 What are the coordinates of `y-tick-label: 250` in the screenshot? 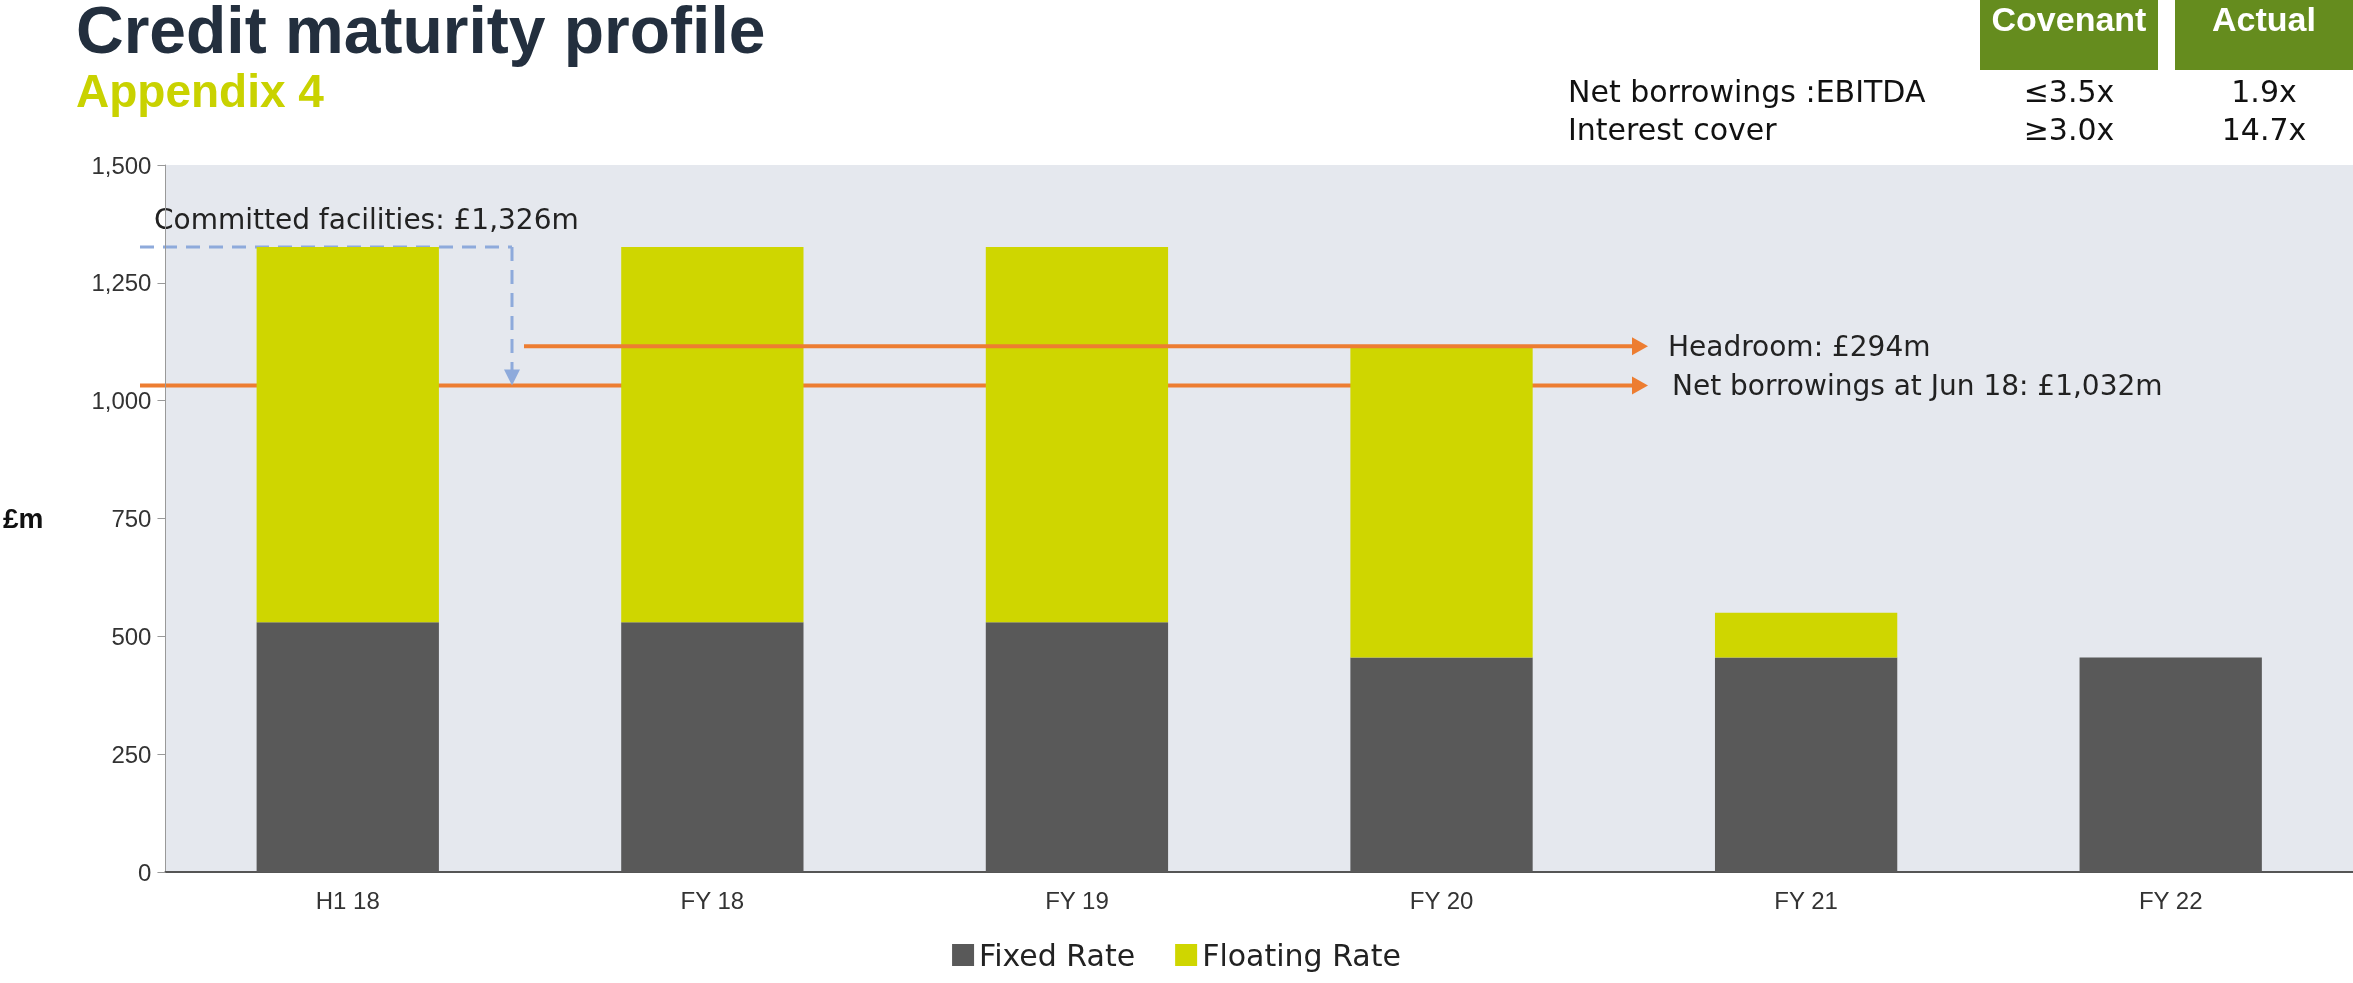 It's located at (131, 754).